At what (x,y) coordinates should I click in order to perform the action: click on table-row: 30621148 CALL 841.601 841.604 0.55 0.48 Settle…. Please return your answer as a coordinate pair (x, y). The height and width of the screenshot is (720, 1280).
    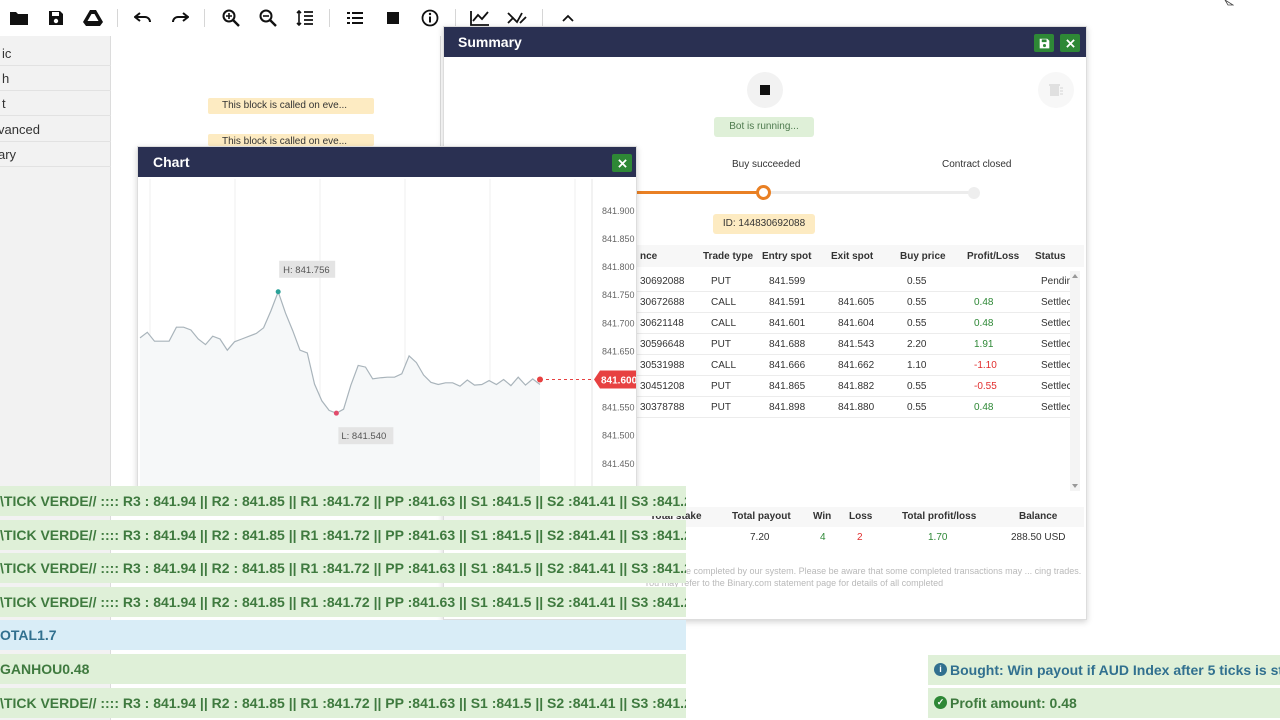
    Looking at the image, I should click on (758, 323).